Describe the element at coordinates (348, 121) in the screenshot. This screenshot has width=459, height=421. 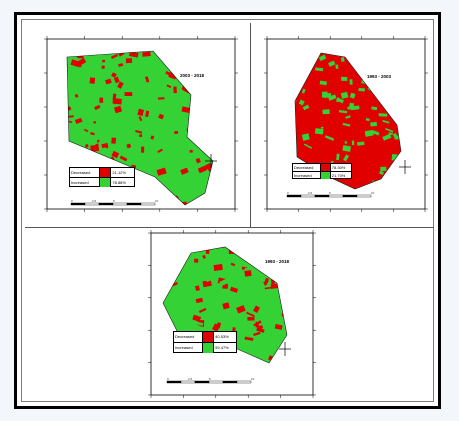
I see `study-area-fill` at that location.